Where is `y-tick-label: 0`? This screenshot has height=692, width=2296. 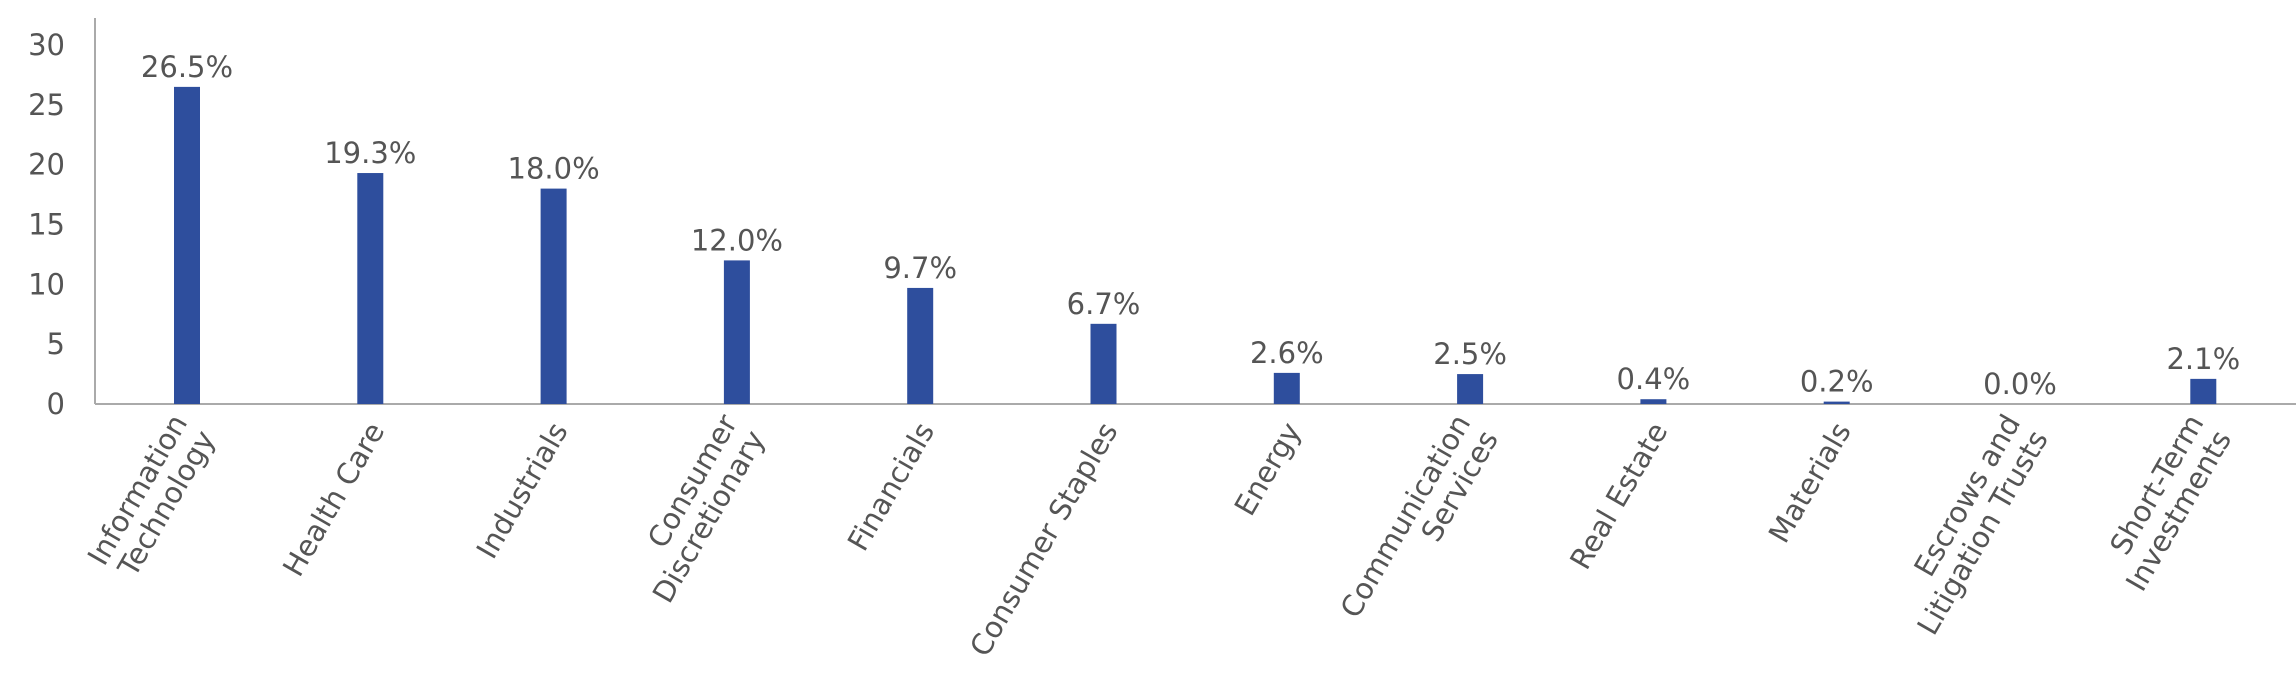
y-tick-label: 0 is located at coordinates (56, 404).